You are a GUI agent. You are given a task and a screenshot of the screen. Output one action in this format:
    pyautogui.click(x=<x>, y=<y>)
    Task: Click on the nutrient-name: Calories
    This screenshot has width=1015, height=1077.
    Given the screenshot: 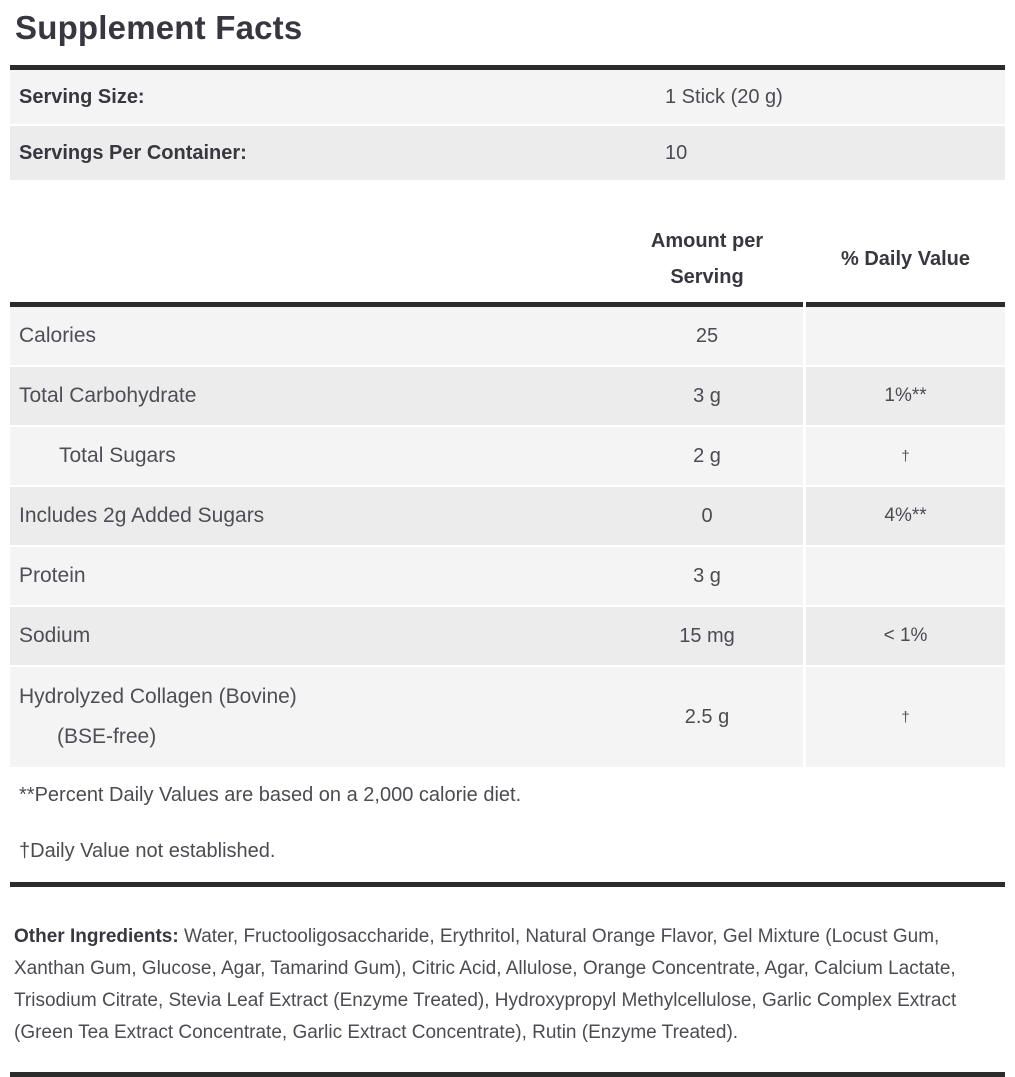 What is the action you would take?
    pyautogui.click(x=58, y=335)
    